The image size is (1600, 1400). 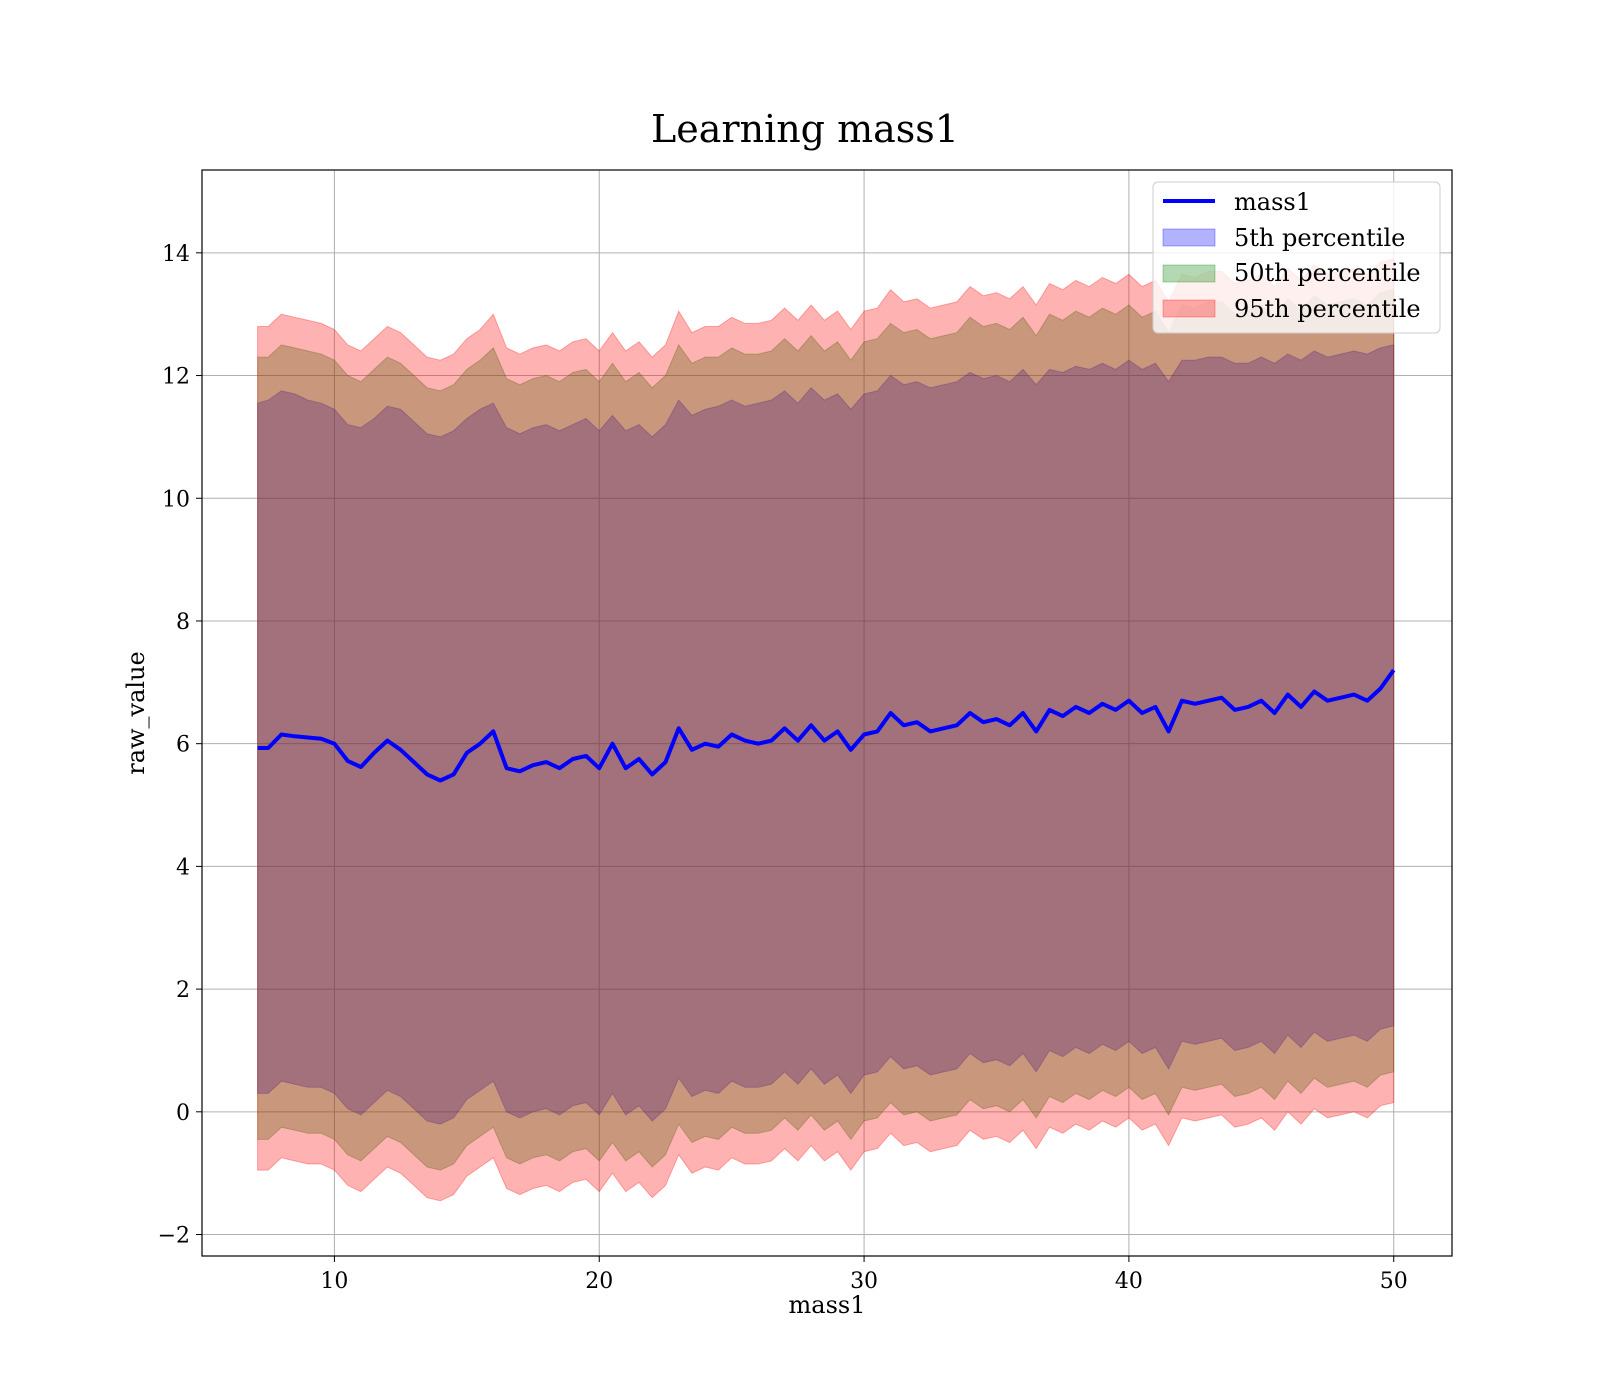 What do you see at coordinates (1327, 309) in the screenshot?
I see `legend-label-95th: 95th percentile` at bounding box center [1327, 309].